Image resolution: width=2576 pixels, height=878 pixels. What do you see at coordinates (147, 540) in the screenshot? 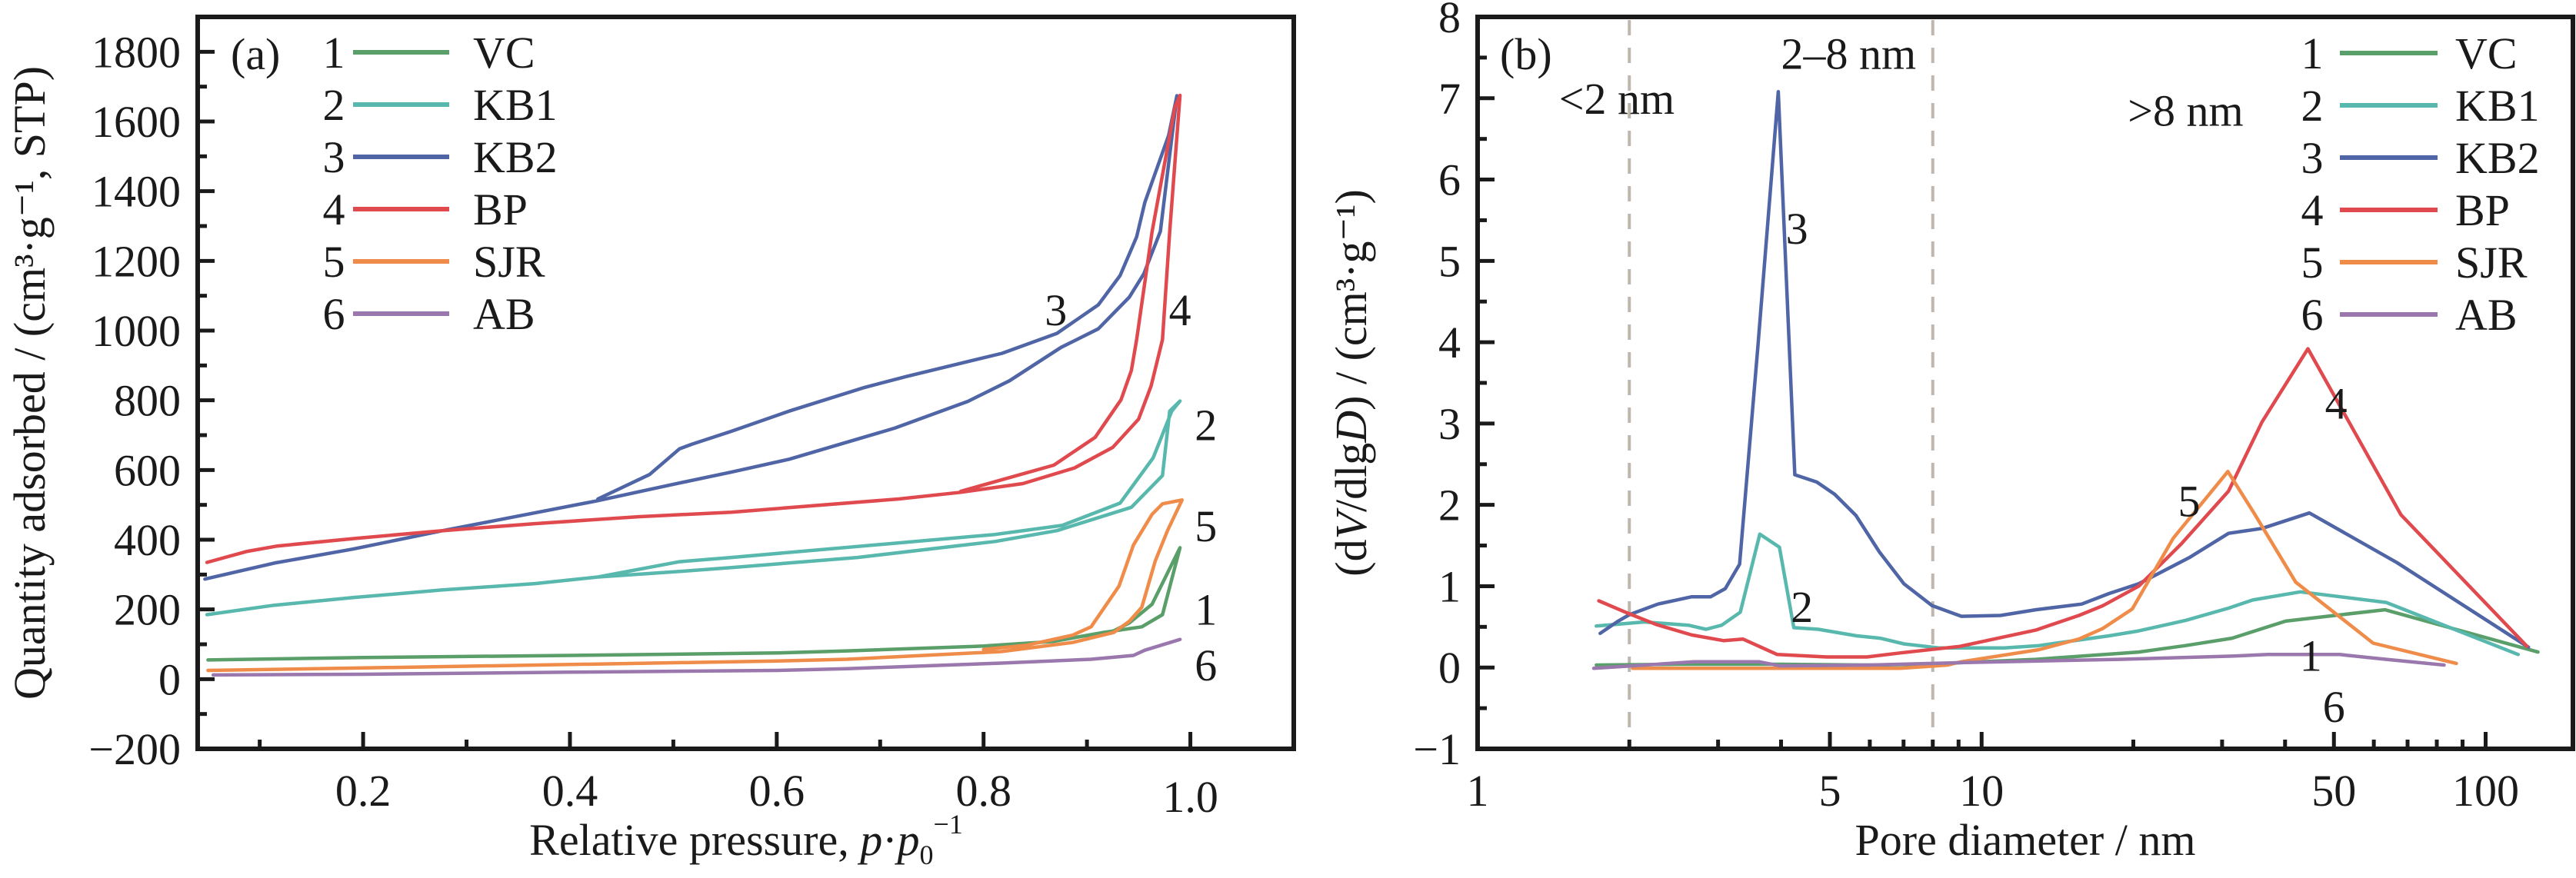
I see `y-tick-label: 400` at bounding box center [147, 540].